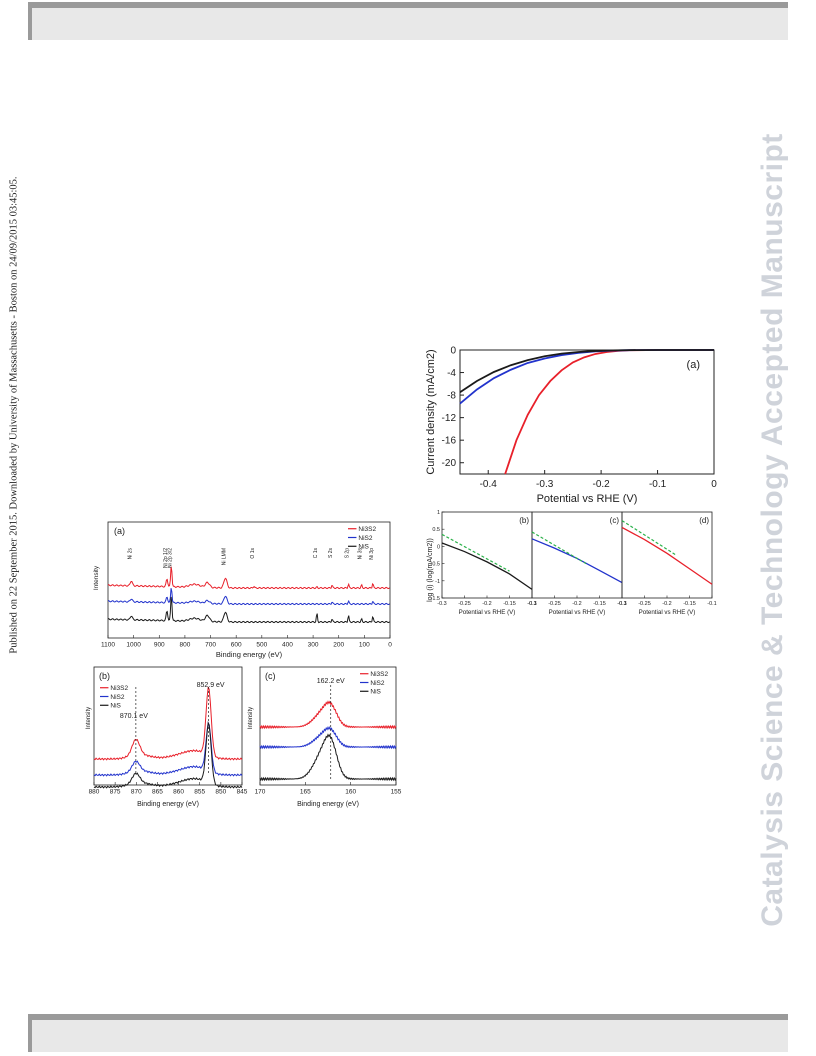 Image resolution: width=816 pixels, height=1056 pixels. What do you see at coordinates (119, 531) in the screenshot?
I see `survey-panel-label: (a)` at bounding box center [119, 531].